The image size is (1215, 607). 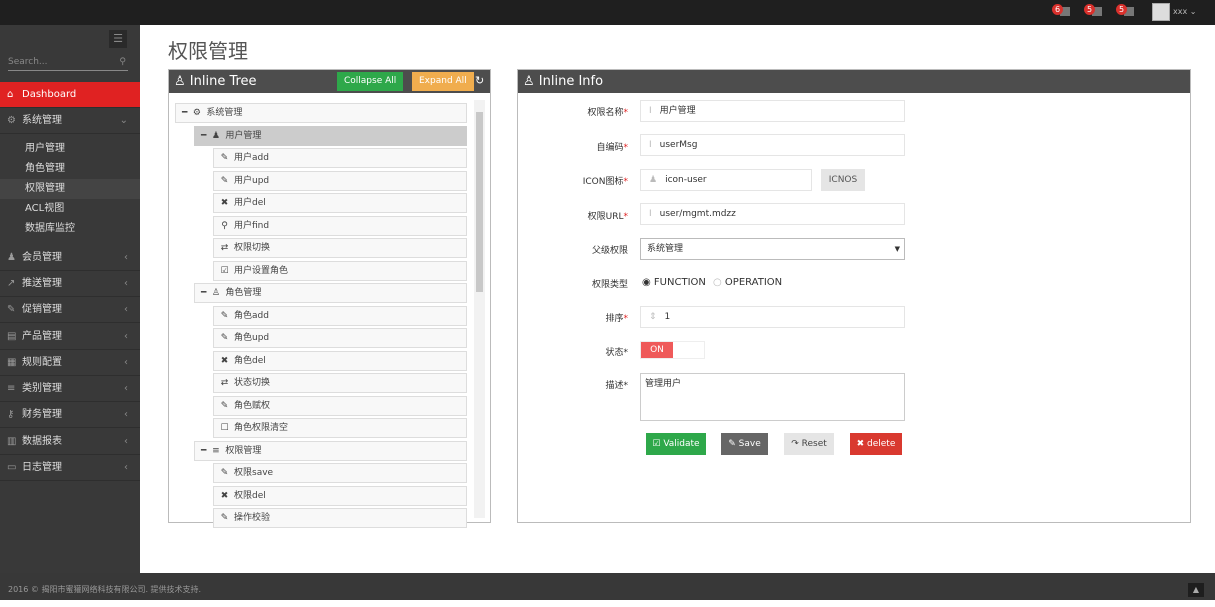 What do you see at coordinates (45, 168) in the screenshot?
I see `sidebar-subitem: 角色管理` at bounding box center [45, 168].